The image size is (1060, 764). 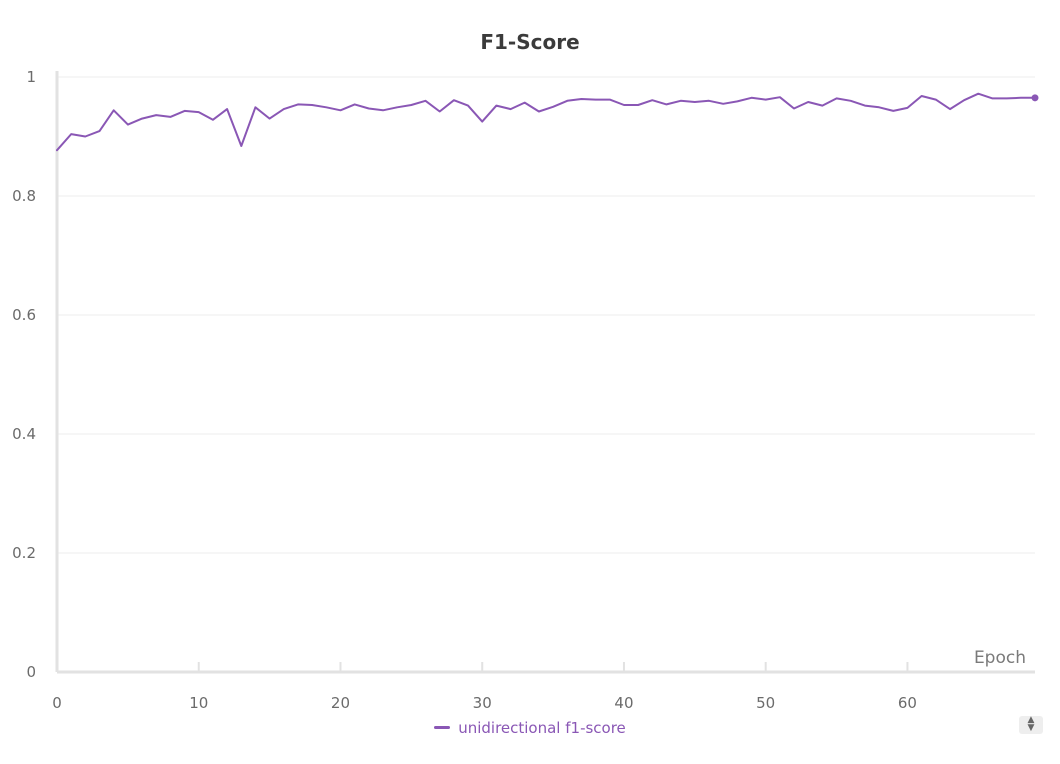 I want to click on legend-item: unidirectional f1-score, so click(x=530, y=728).